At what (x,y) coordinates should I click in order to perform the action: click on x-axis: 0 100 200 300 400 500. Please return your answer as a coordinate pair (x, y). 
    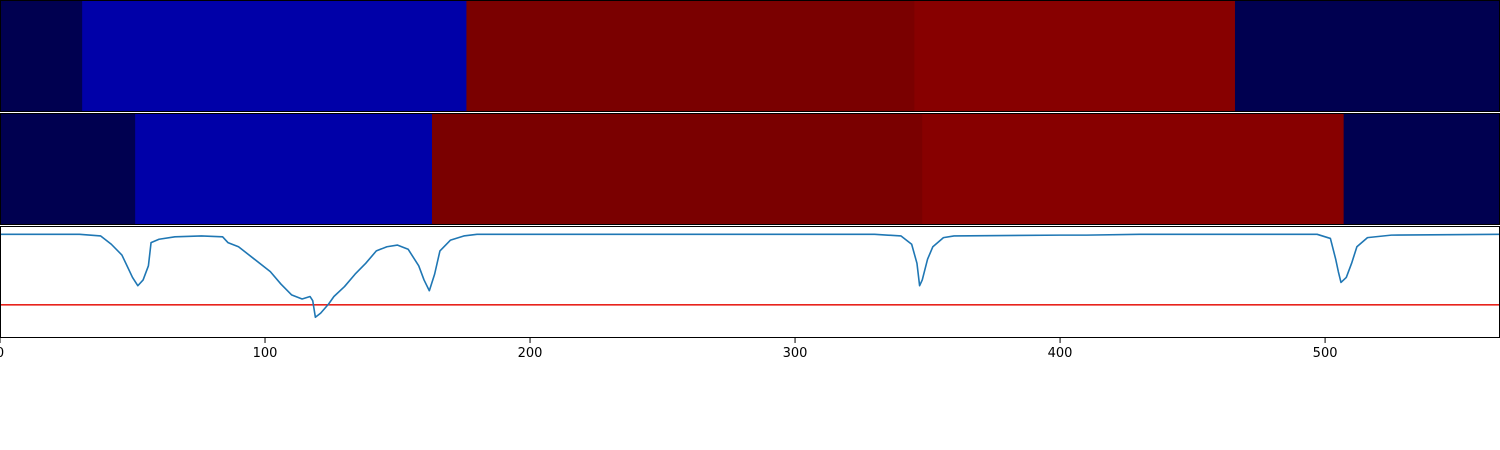
    Looking at the image, I should click on (669, 349).